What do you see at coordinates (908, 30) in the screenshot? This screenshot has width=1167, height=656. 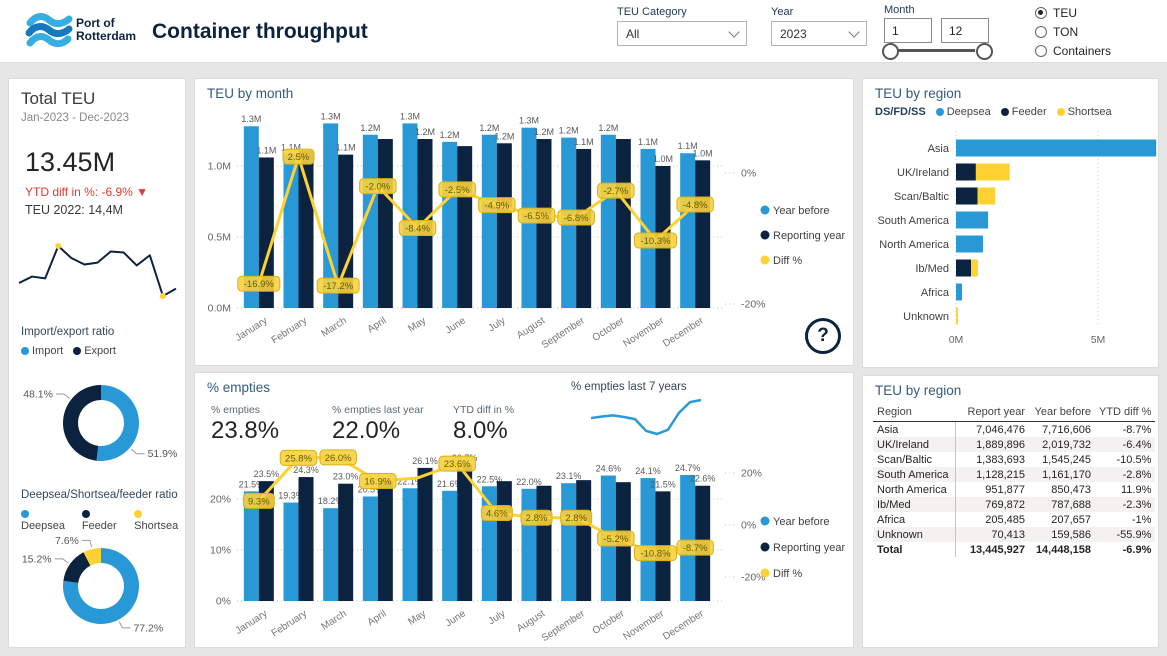 I see `month-from-input: 1` at bounding box center [908, 30].